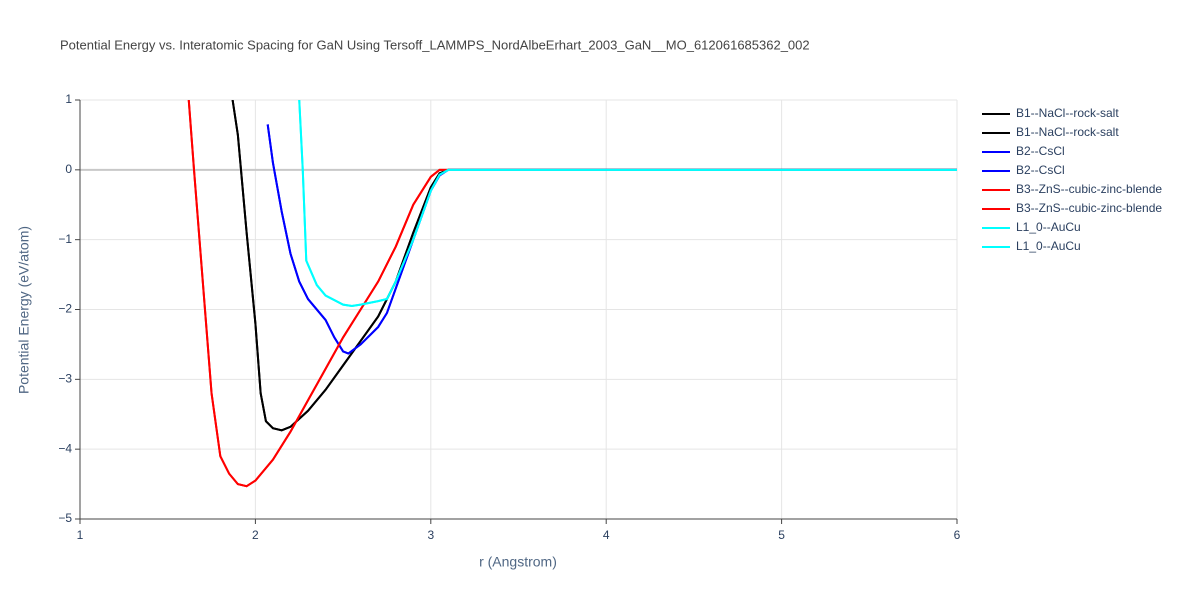 Image resolution: width=1200 pixels, height=600 pixels. What do you see at coordinates (68, 169) in the screenshot?
I see `y-tick-label: 0` at bounding box center [68, 169].